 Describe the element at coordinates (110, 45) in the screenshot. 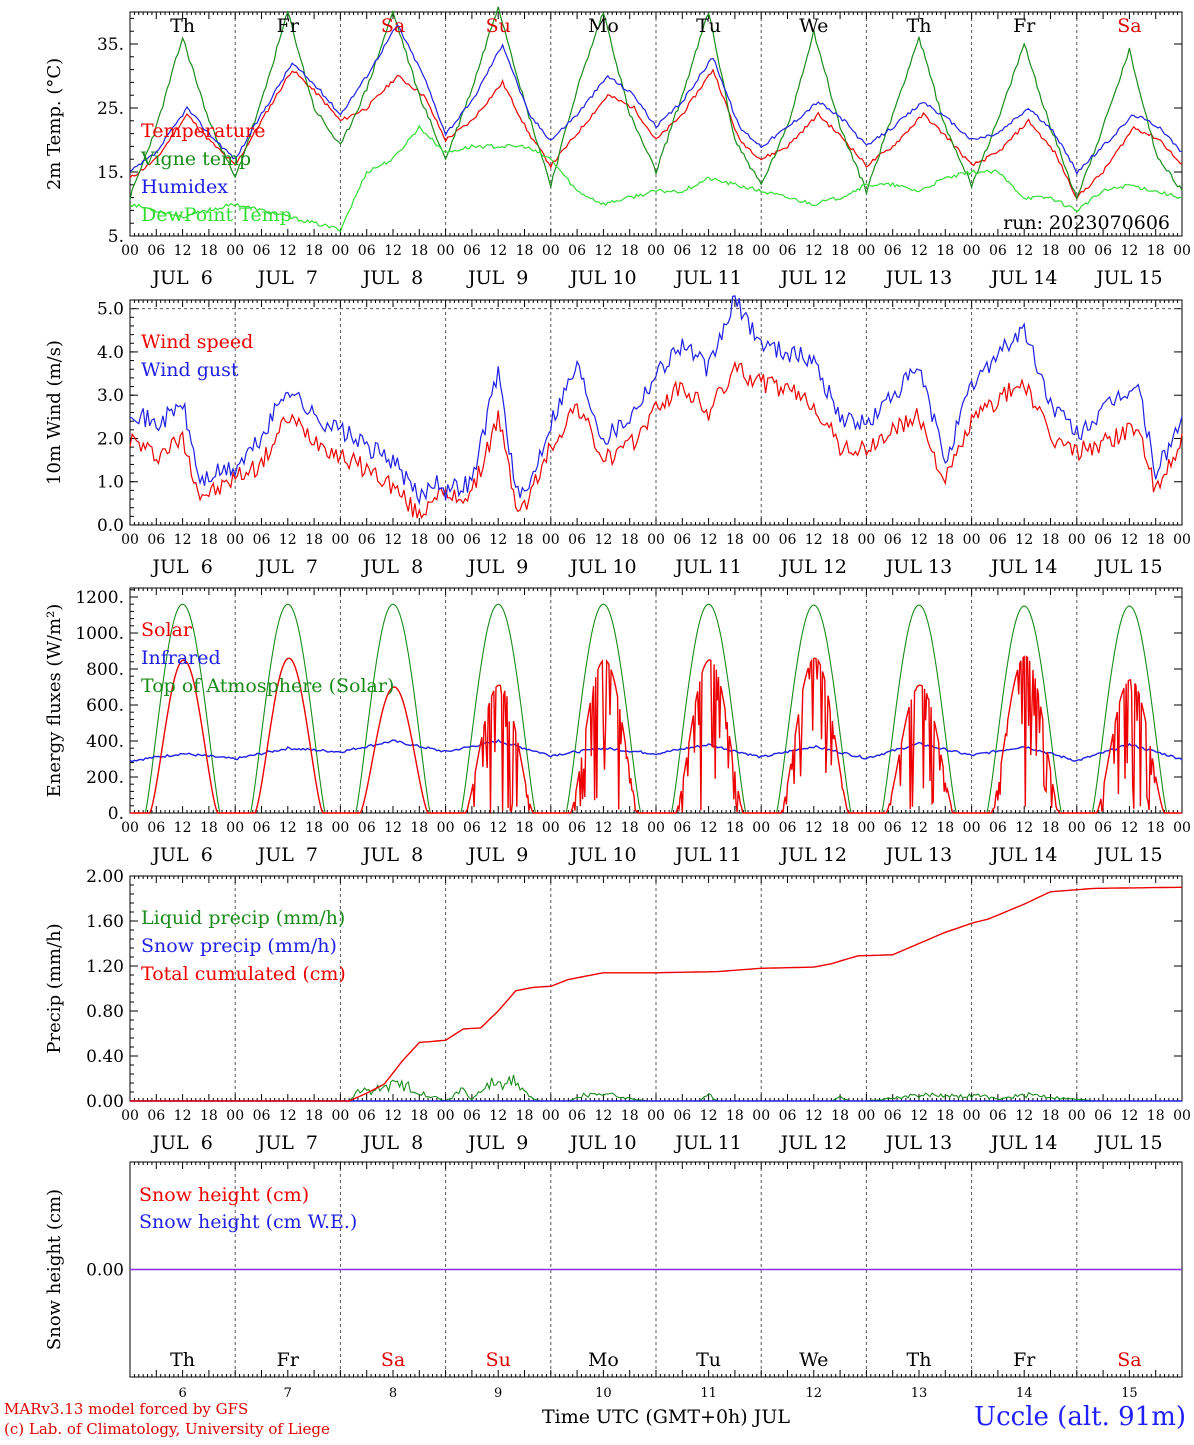

I see `y-tick-label: 35.` at that location.